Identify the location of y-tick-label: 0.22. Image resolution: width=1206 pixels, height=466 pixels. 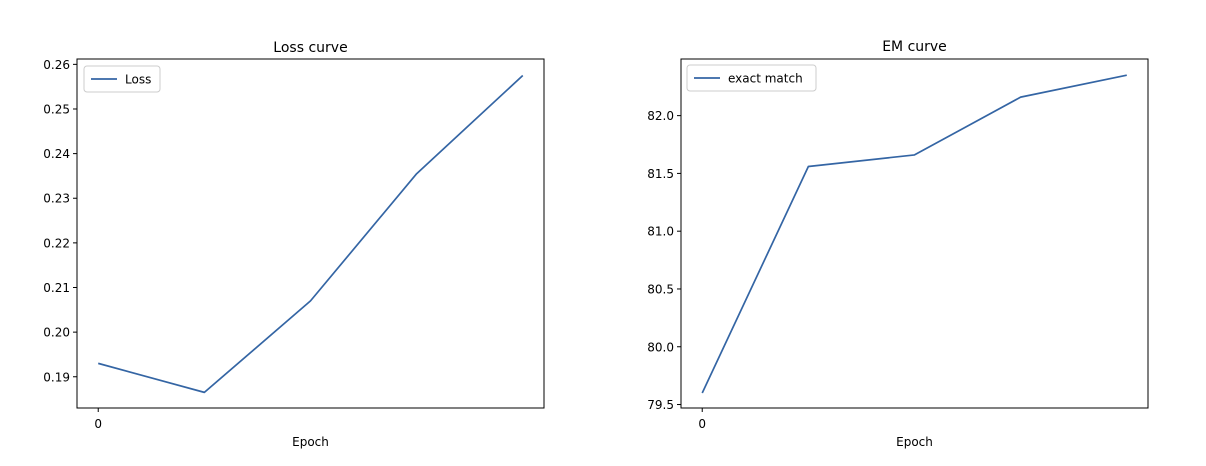
(56, 243).